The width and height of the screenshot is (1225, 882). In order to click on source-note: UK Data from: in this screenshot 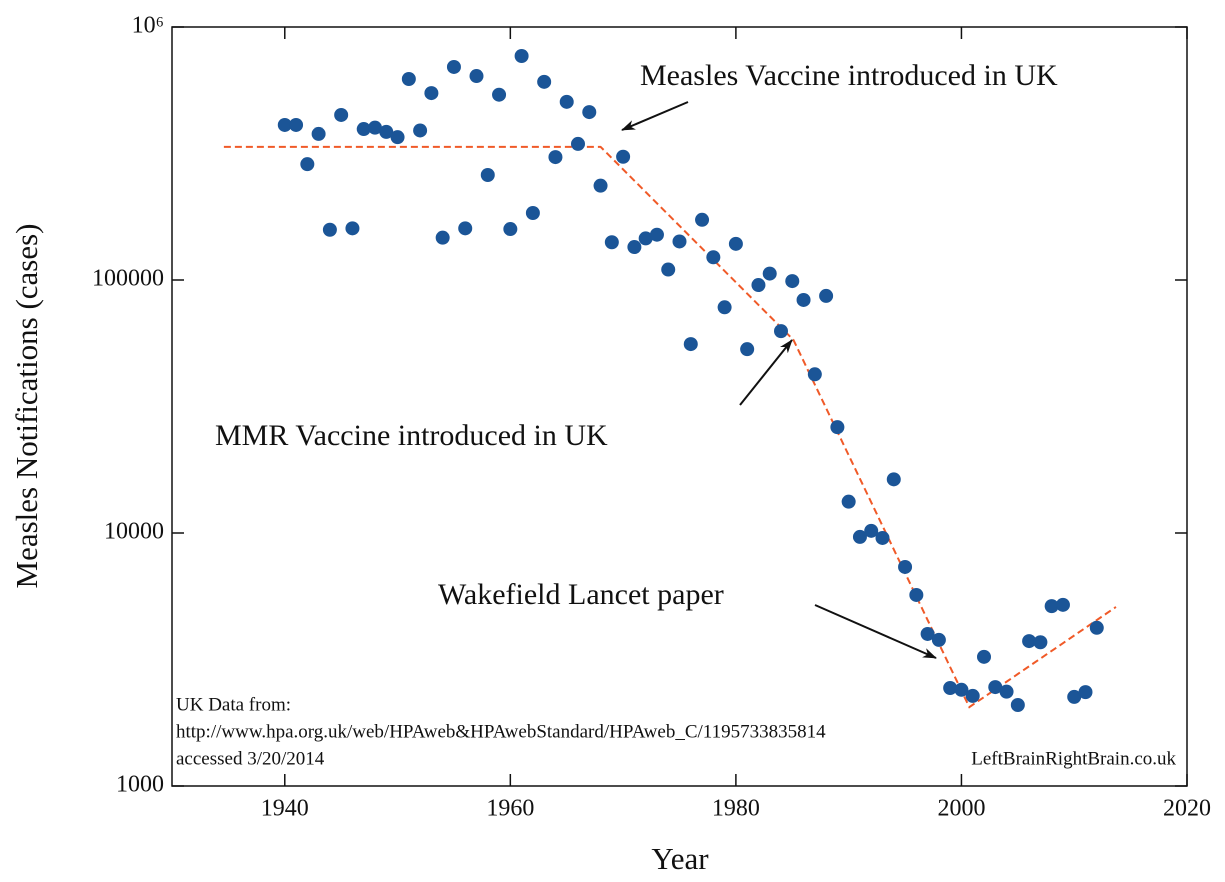, I will do `click(233, 704)`.